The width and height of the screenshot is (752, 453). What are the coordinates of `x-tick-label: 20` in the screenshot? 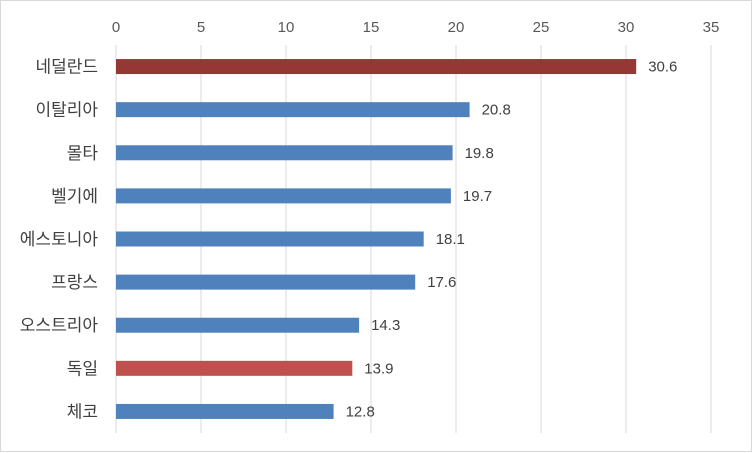 It's located at (456, 27).